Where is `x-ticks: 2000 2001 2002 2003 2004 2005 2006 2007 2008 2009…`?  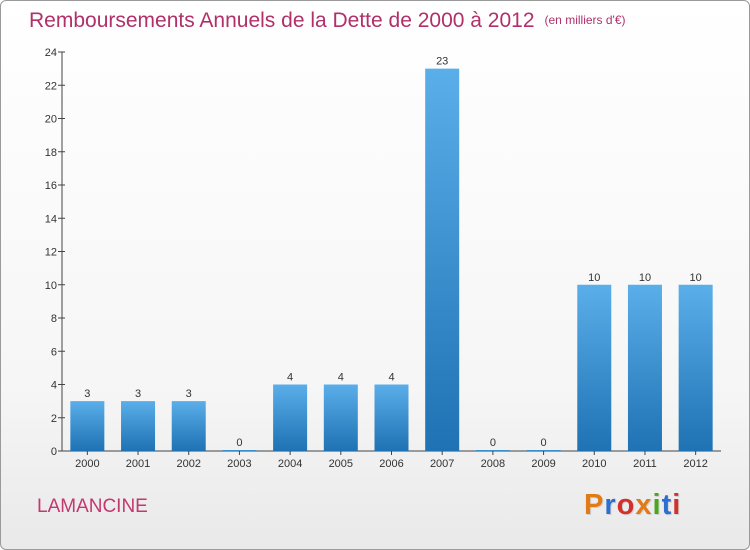 x-ticks: 2000 2001 2002 2003 2004 2005 2006 2007 2008 2009… is located at coordinates (391, 460).